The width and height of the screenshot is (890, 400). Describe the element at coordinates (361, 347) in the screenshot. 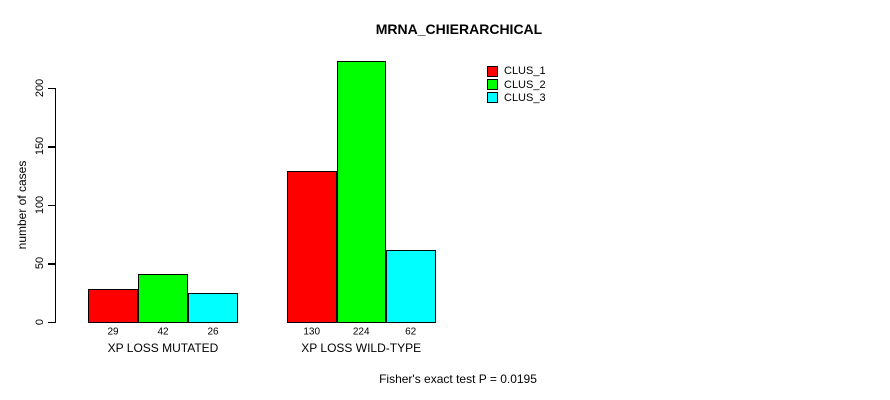

I see `x-group-label-wild-type: XP LOSS WILD-TYPE` at that location.